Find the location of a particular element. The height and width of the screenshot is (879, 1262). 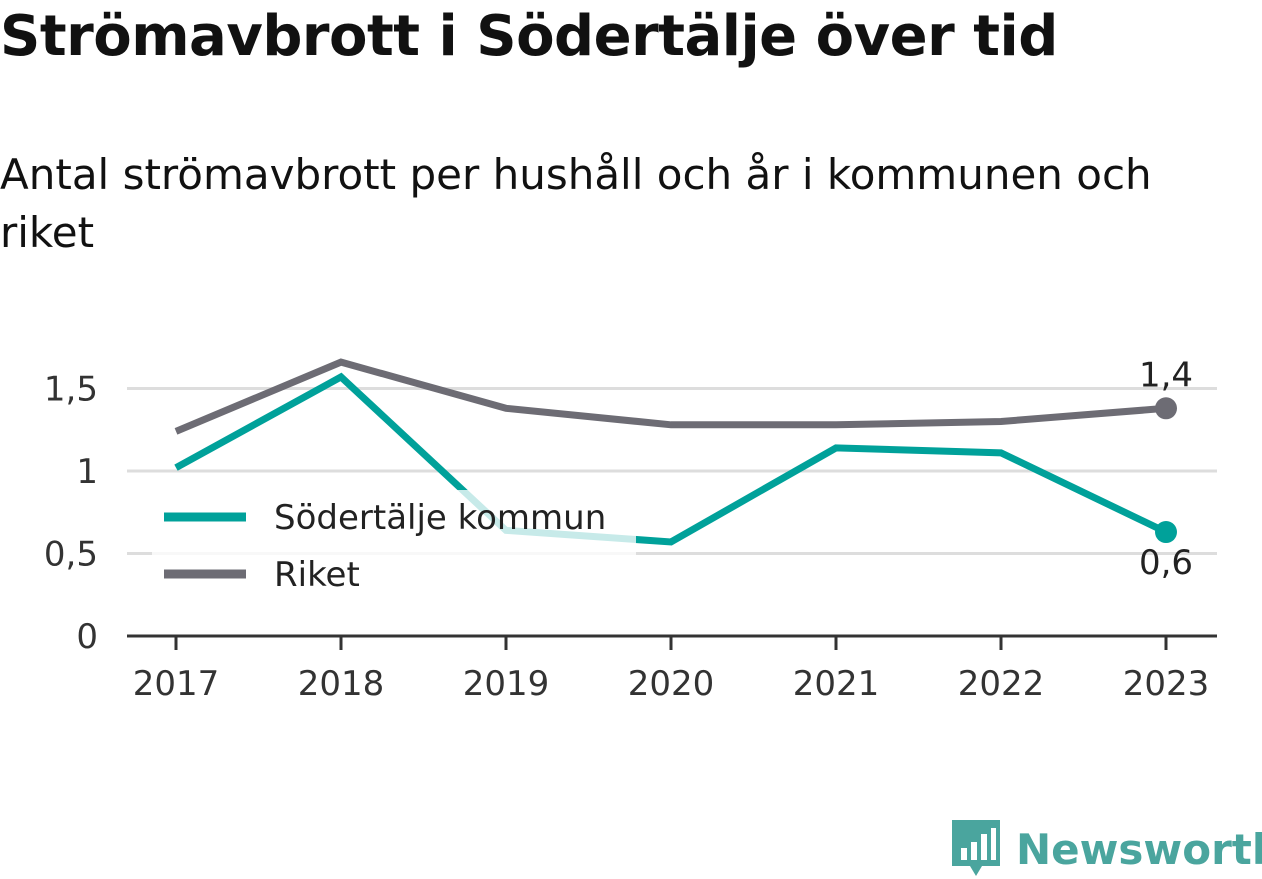

legend-label: Riket is located at coordinates (317, 575).